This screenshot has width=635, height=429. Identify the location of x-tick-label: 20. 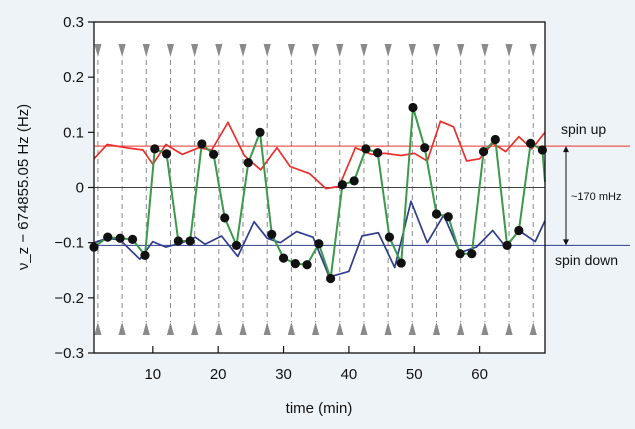
(218, 374).